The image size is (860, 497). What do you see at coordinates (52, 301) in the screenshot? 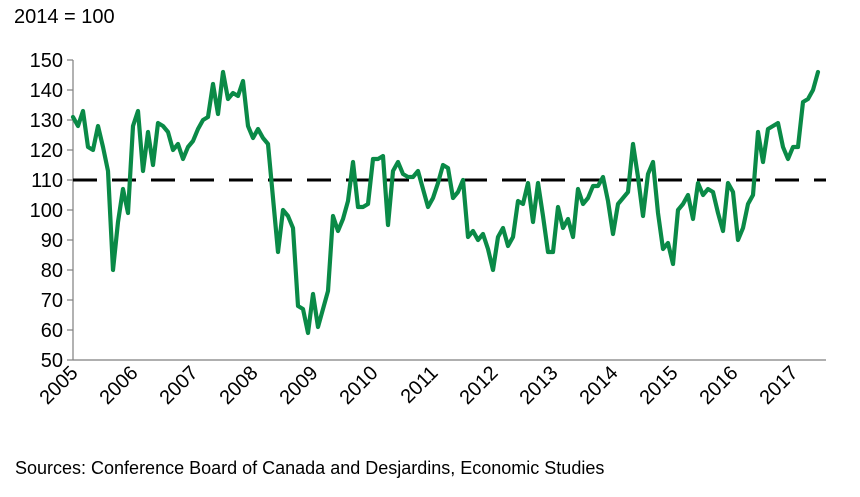
I see `y-tick-label: 70` at bounding box center [52, 301].